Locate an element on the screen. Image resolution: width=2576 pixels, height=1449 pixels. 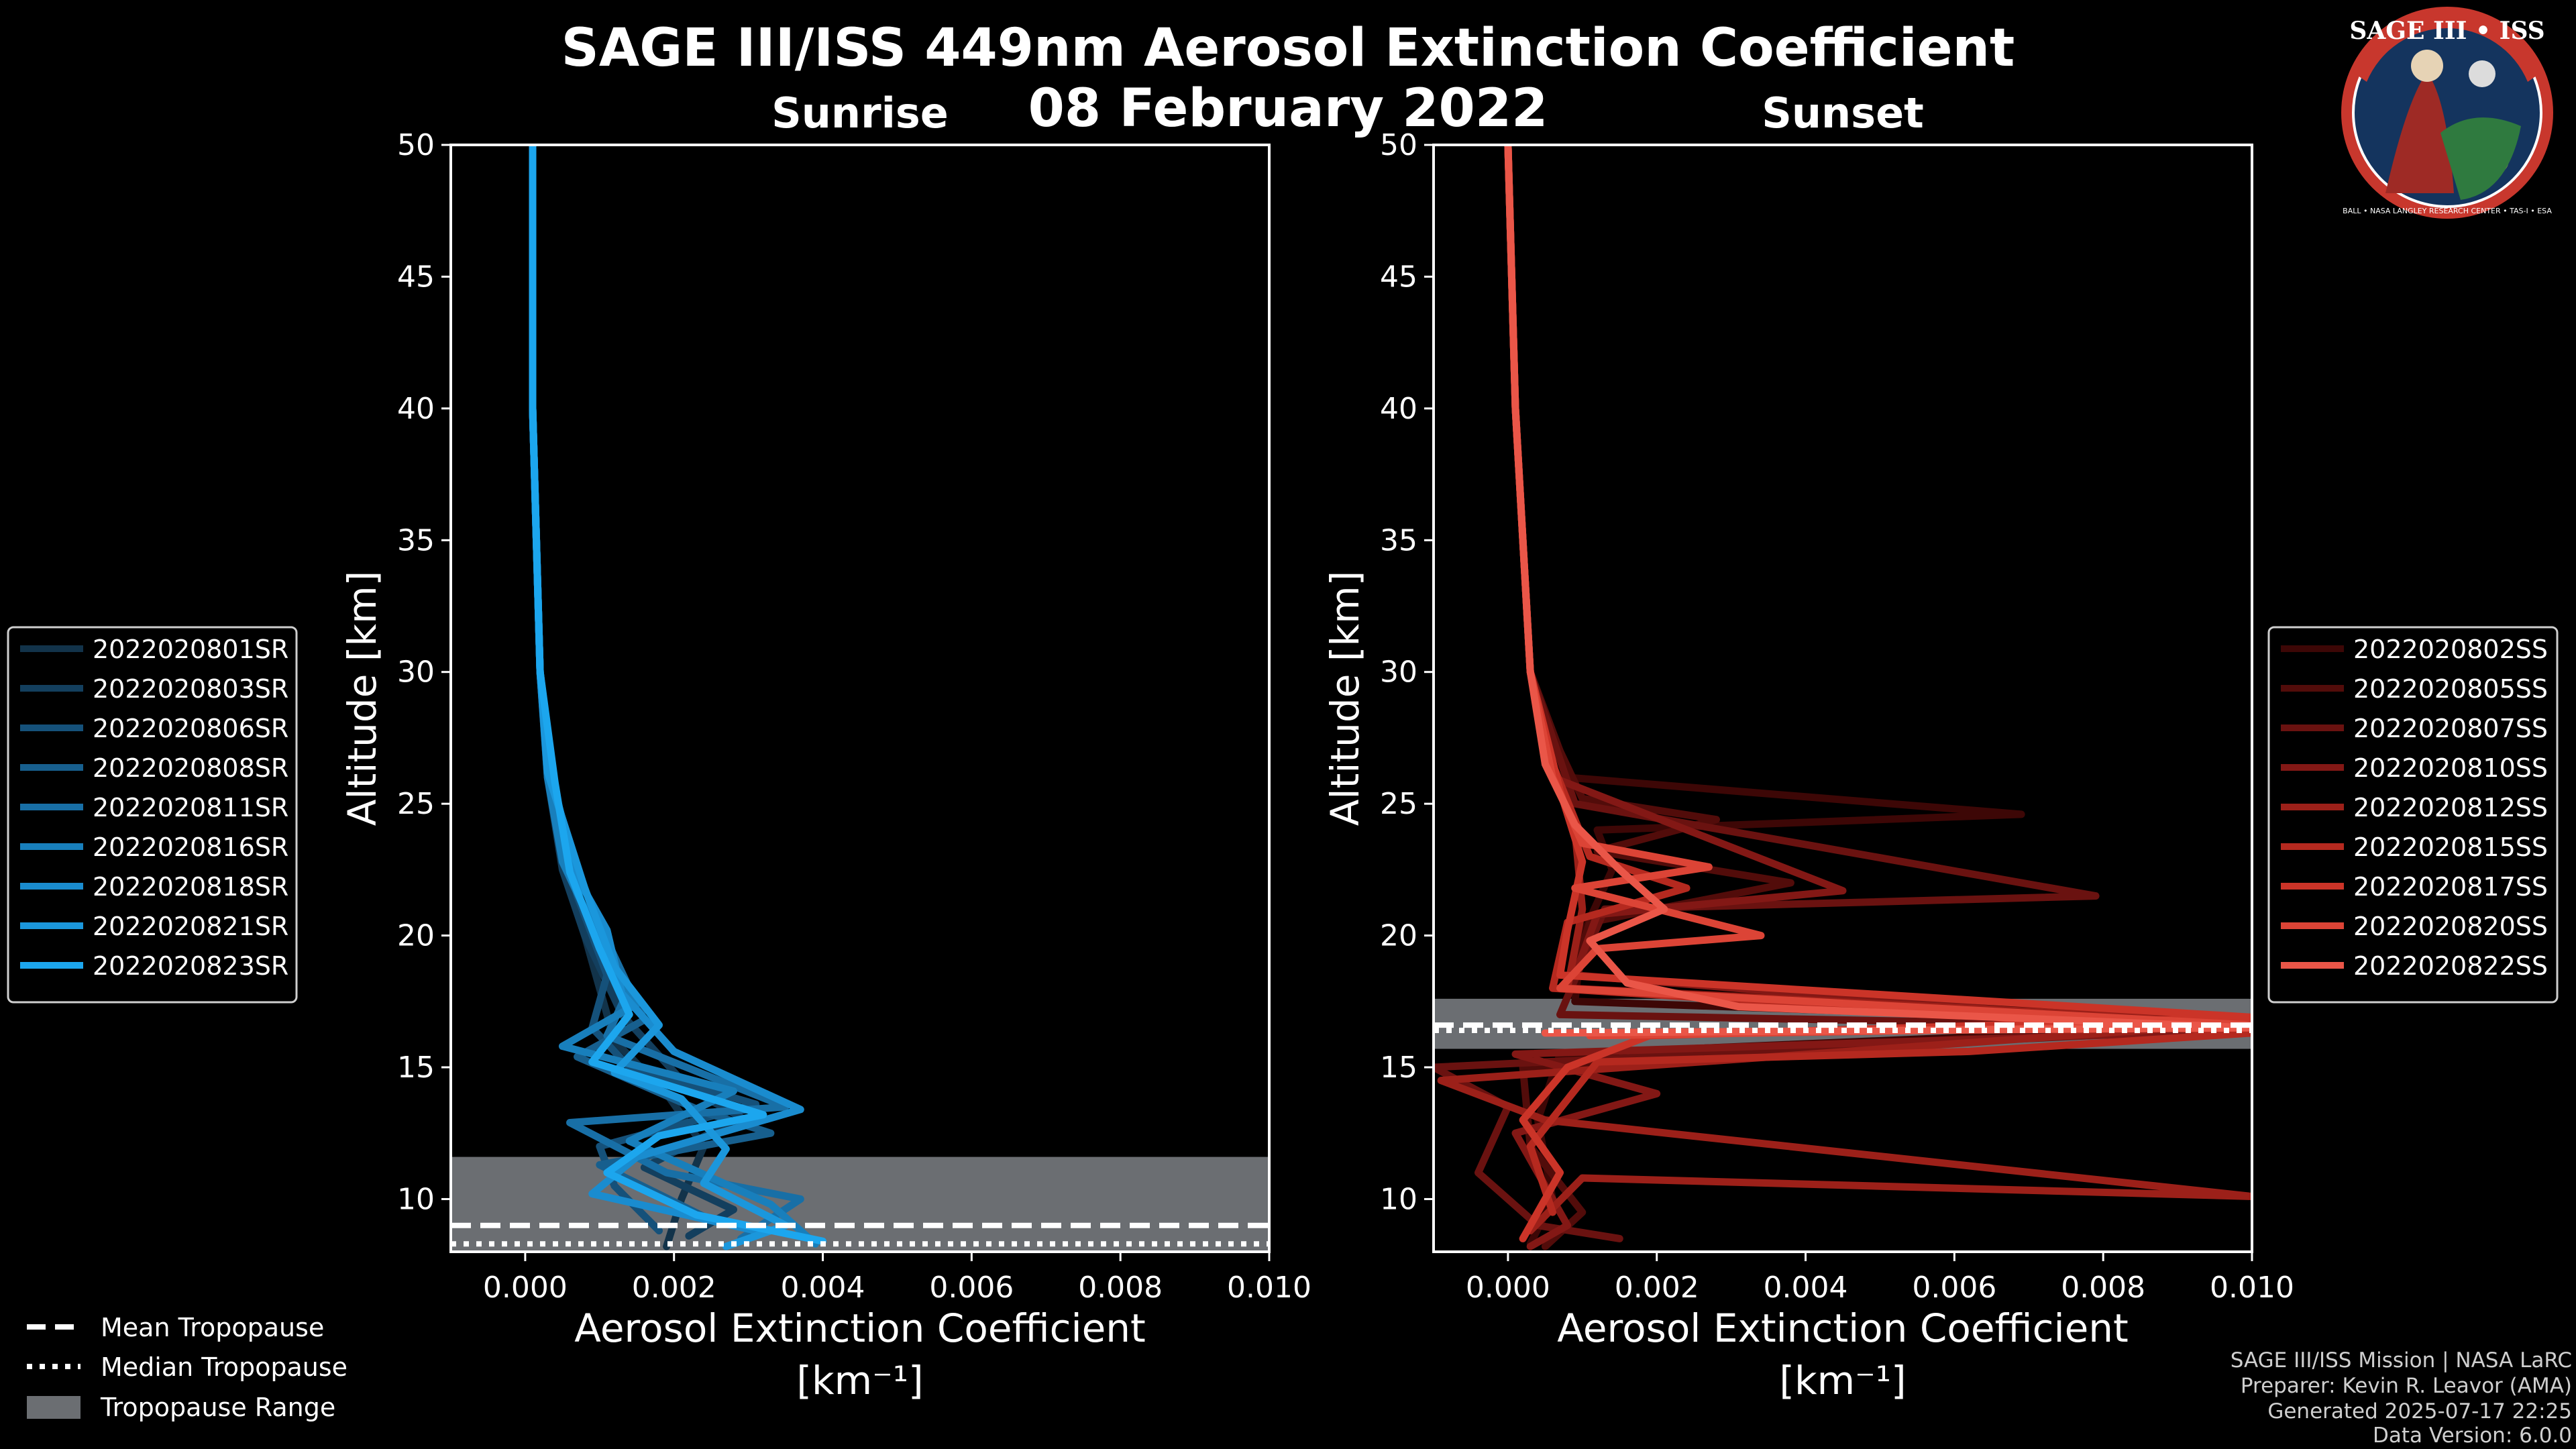
sunset-xtick-label: 0.006 is located at coordinates (1954, 1288).